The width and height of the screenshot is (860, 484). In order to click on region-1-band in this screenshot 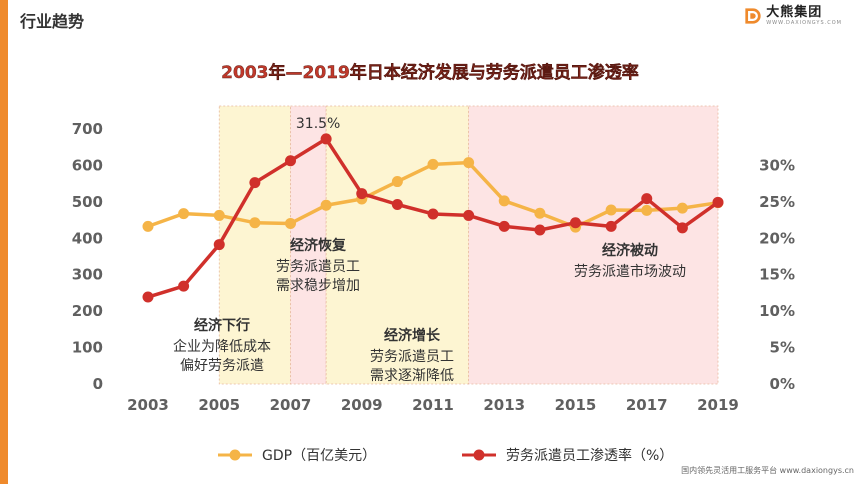, I will do `click(254, 245)`.